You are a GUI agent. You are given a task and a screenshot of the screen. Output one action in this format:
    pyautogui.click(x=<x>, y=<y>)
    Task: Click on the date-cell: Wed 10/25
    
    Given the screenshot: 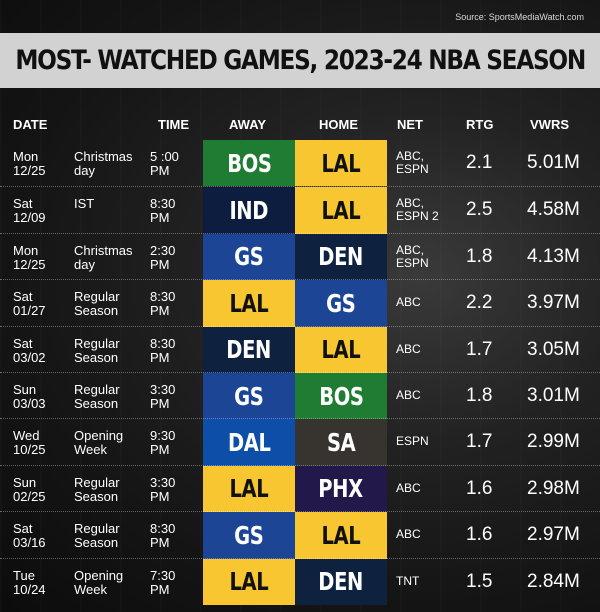 What is the action you would take?
    pyautogui.click(x=40, y=443)
    